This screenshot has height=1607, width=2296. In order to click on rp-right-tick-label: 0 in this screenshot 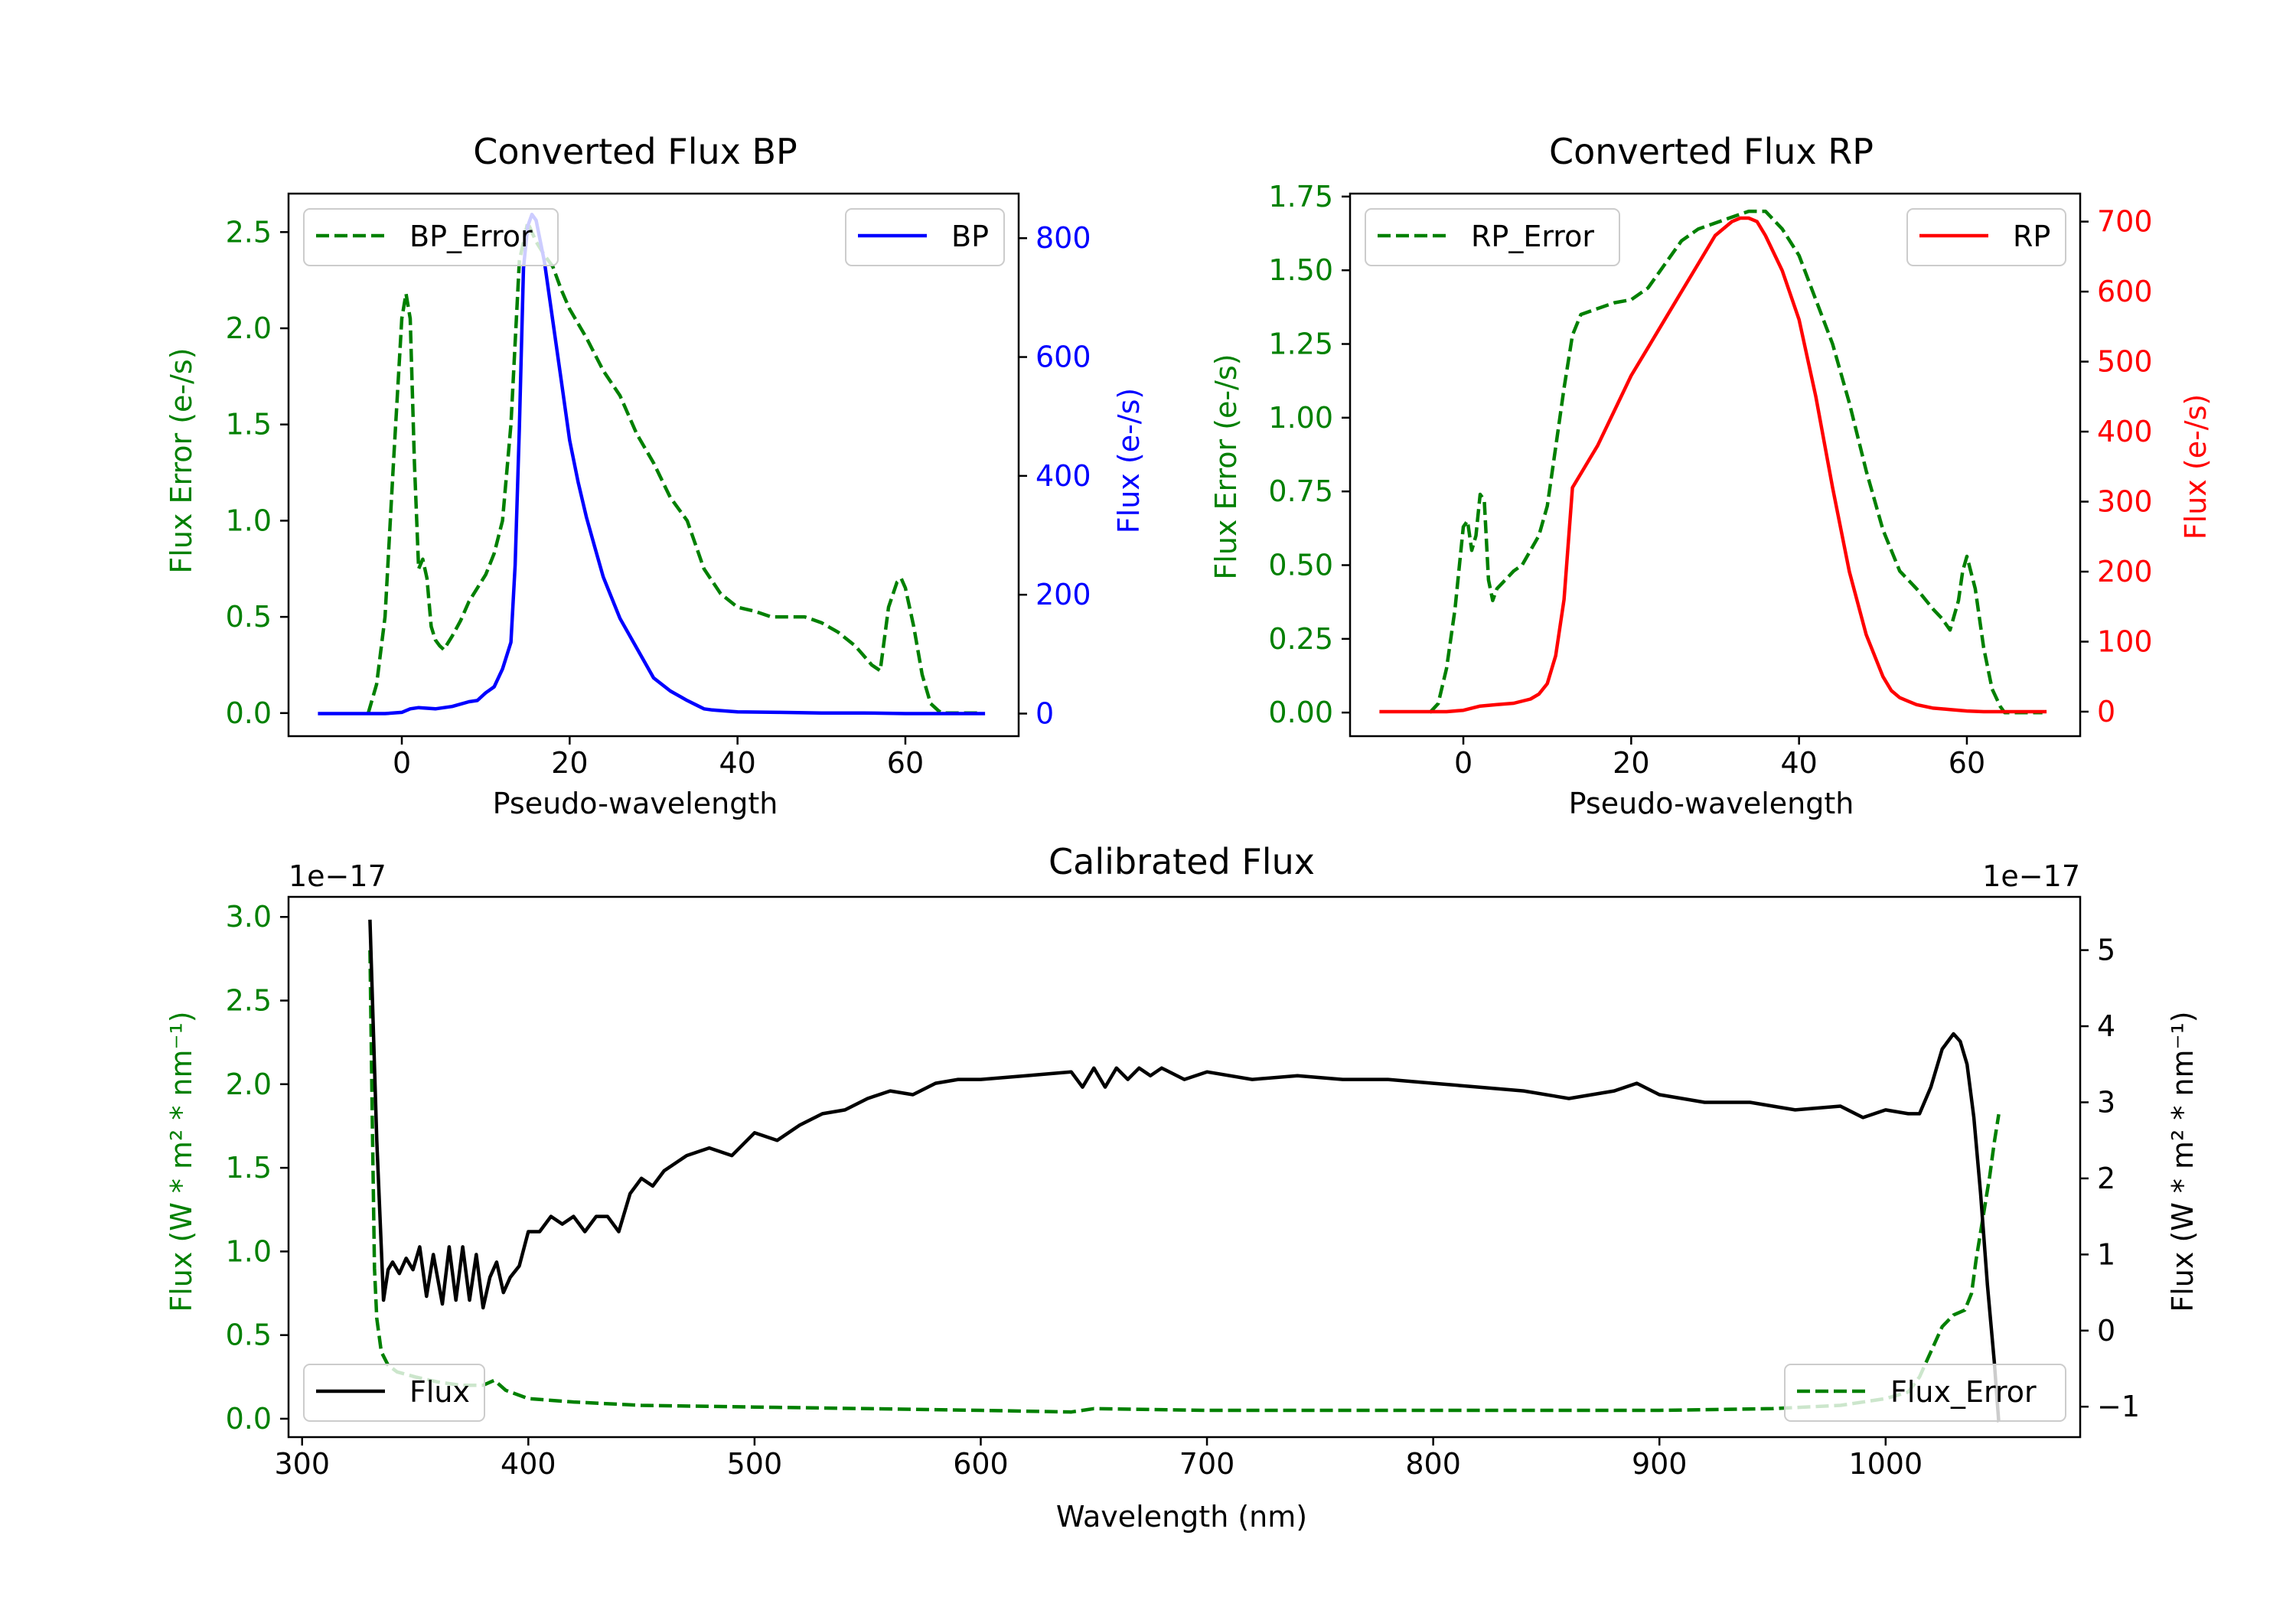, I will do `click(2106, 712)`.